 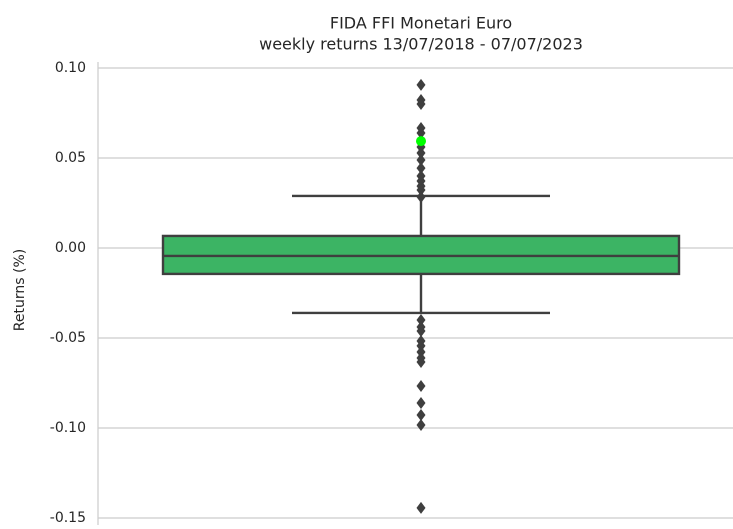 What do you see at coordinates (421, 44) in the screenshot?
I see `chart-subtitle: weekly returns 13/07/2018 - 07/07/2023` at bounding box center [421, 44].